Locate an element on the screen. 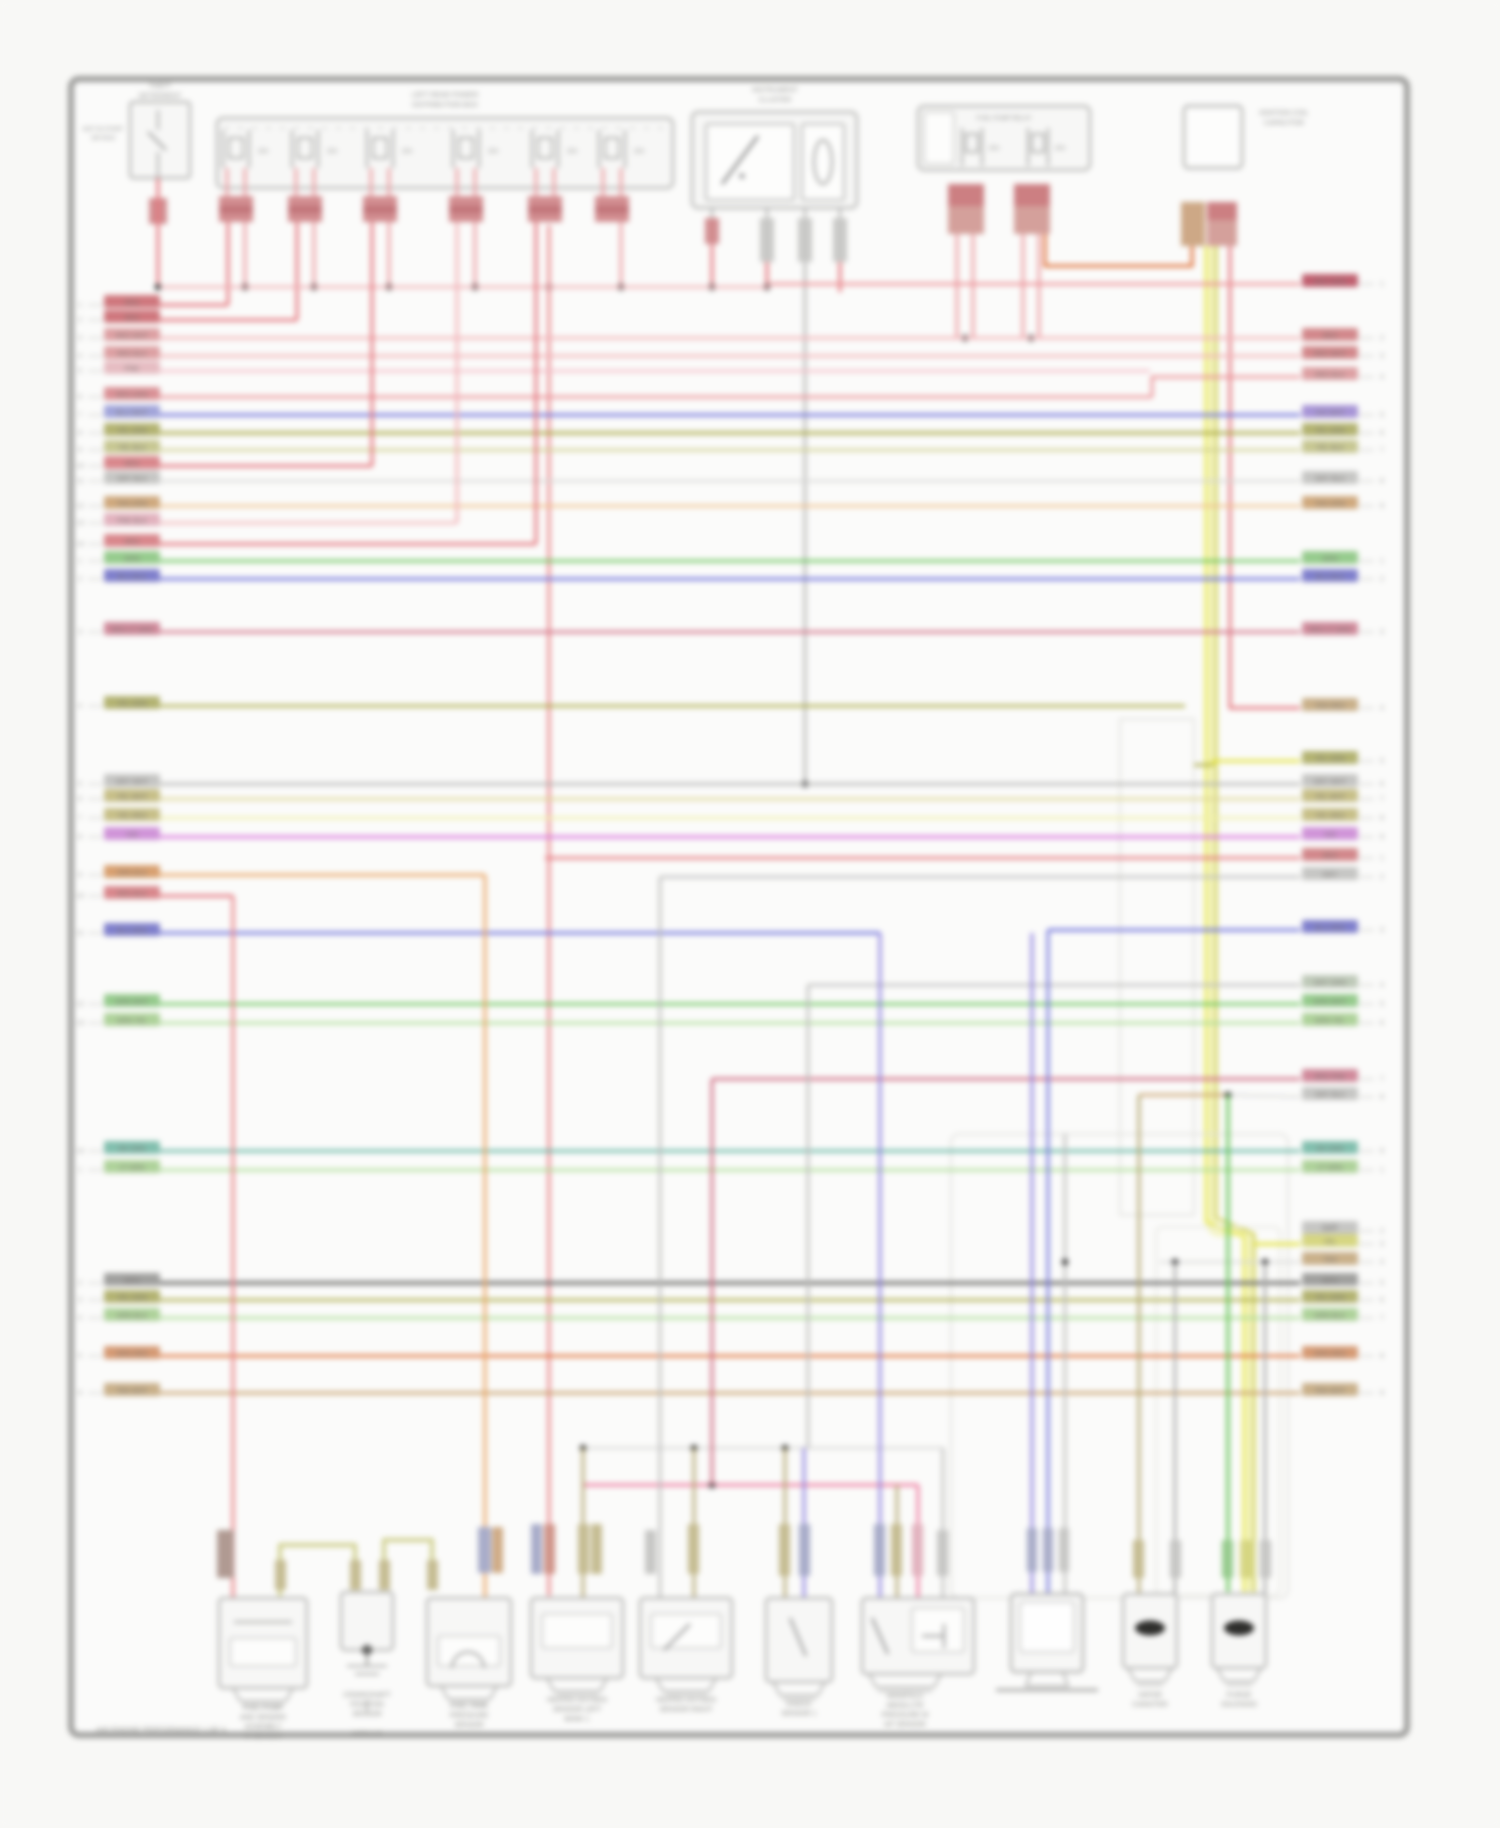 The height and width of the screenshot is (1828, 1500). svg-text: PRESSURE is located at coordinates (469, 1716).